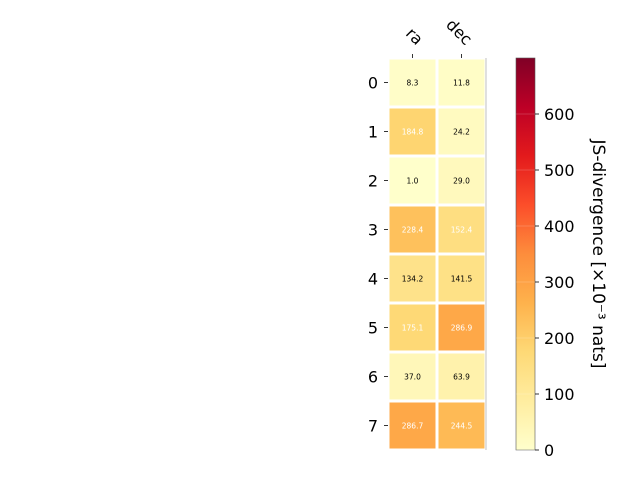 The width and height of the screenshot is (640, 480). Describe the element at coordinates (373, 426) in the screenshot. I see `row-tick-label: 7` at that location.